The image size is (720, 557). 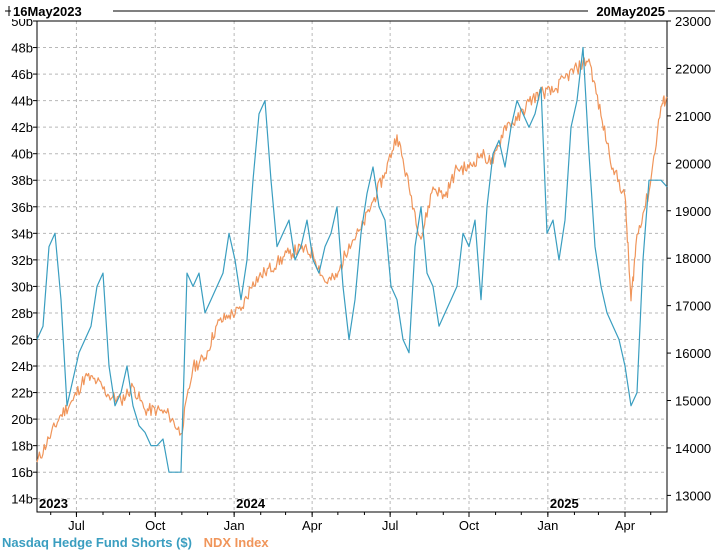 What do you see at coordinates (22, 154) in the screenshot?
I see `left-tick-label: 40b` at bounding box center [22, 154].